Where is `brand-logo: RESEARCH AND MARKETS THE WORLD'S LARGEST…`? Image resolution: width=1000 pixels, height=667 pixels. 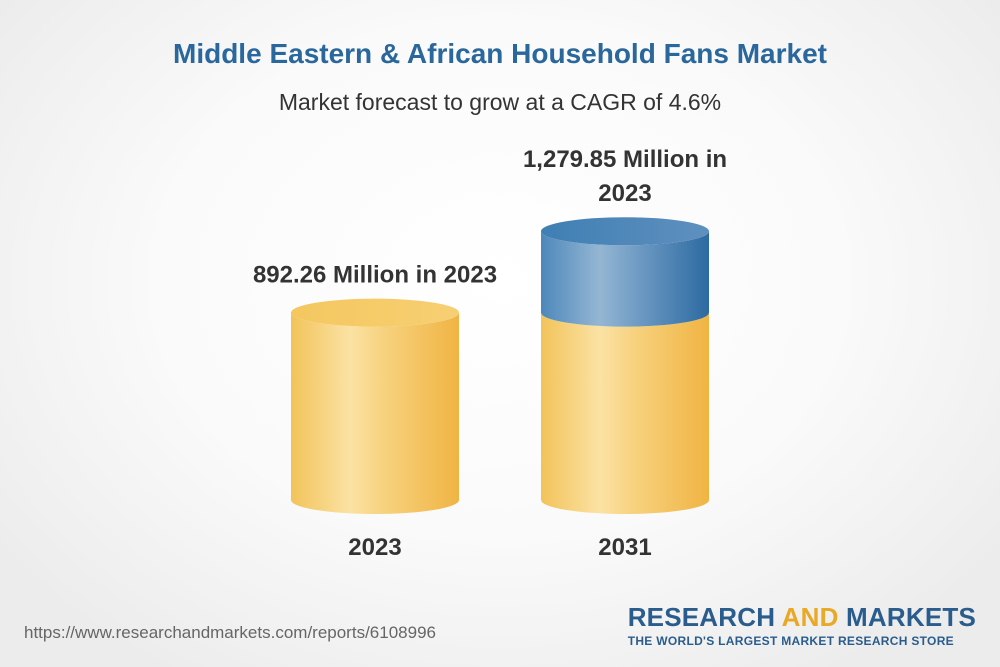 brand-logo: RESEARCH AND MARKETS THE WORLD'S LARGEST… is located at coordinates (802, 625).